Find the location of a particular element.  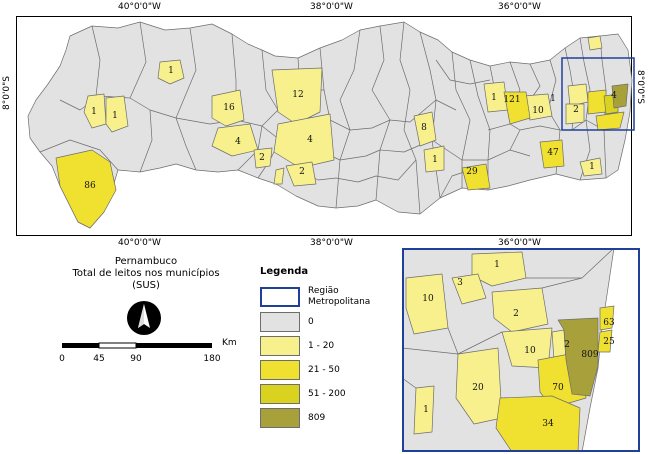

map-label: 16 is located at coordinates (229, 108).